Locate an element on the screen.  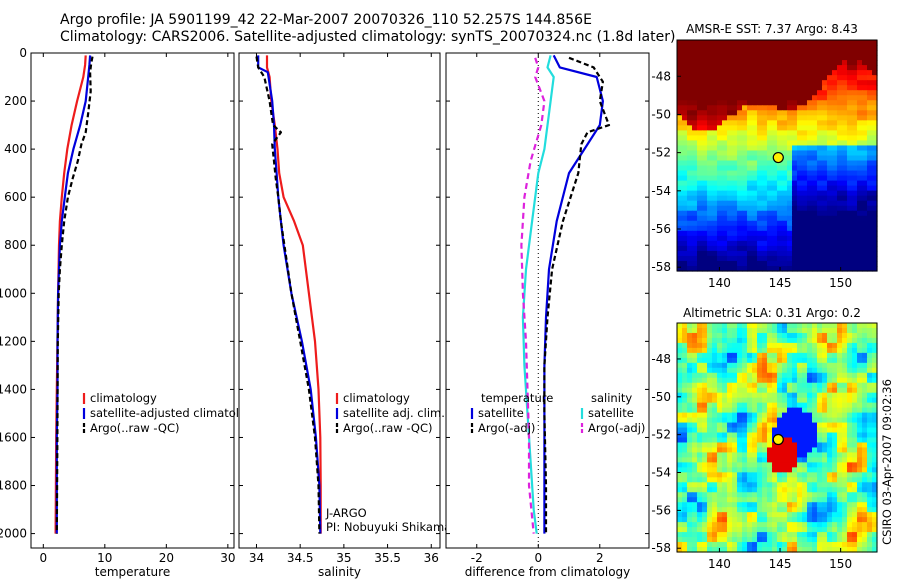
sla-argo-marker is located at coordinates (778, 439).